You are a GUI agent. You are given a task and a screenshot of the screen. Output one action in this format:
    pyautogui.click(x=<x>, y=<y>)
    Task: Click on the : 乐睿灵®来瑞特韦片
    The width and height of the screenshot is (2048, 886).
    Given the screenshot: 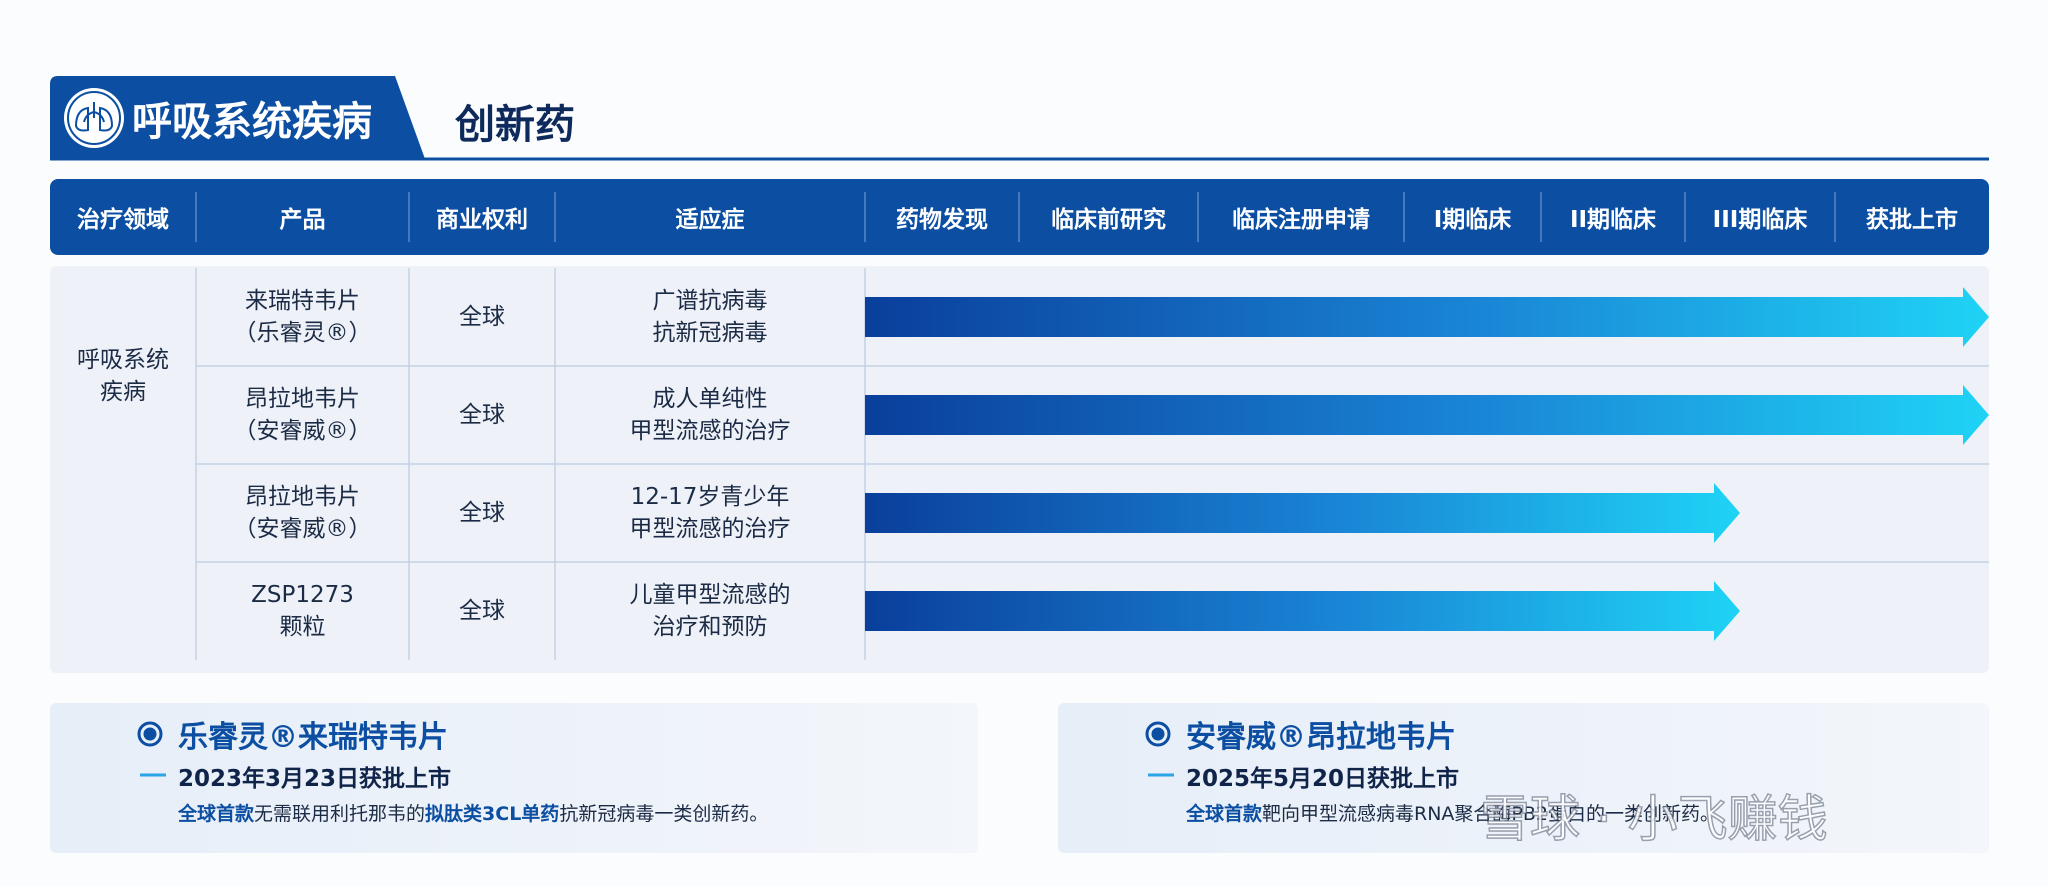 What is the action you would take?
    pyautogui.click(x=313, y=737)
    